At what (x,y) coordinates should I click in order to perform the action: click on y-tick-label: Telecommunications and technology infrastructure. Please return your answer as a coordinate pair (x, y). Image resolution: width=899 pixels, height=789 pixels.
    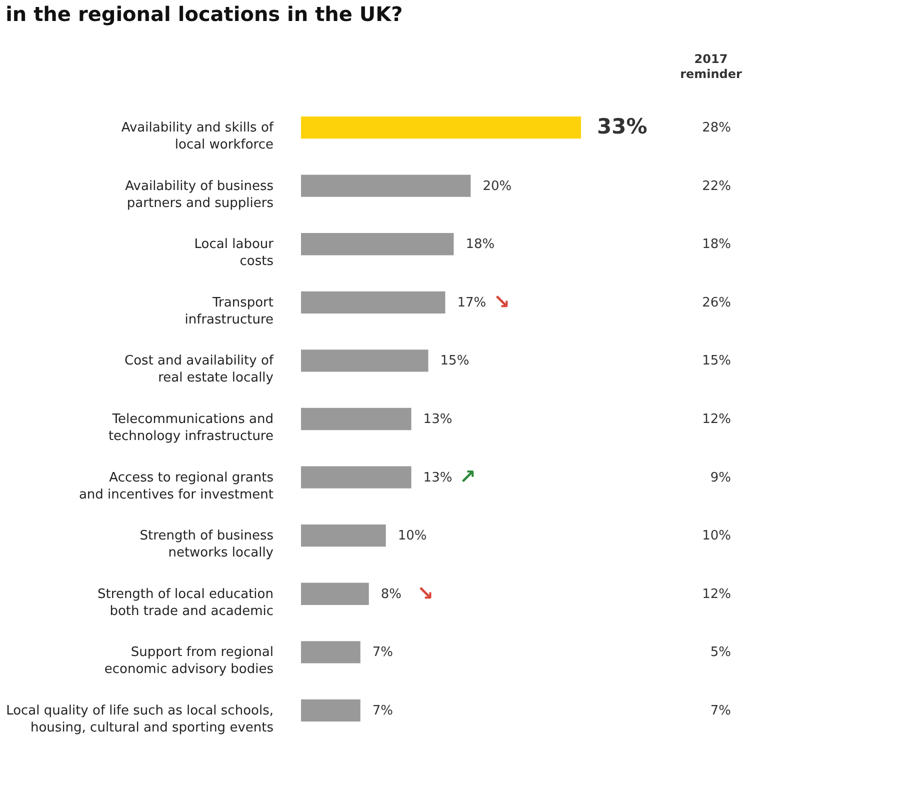
    Looking at the image, I should click on (191, 428).